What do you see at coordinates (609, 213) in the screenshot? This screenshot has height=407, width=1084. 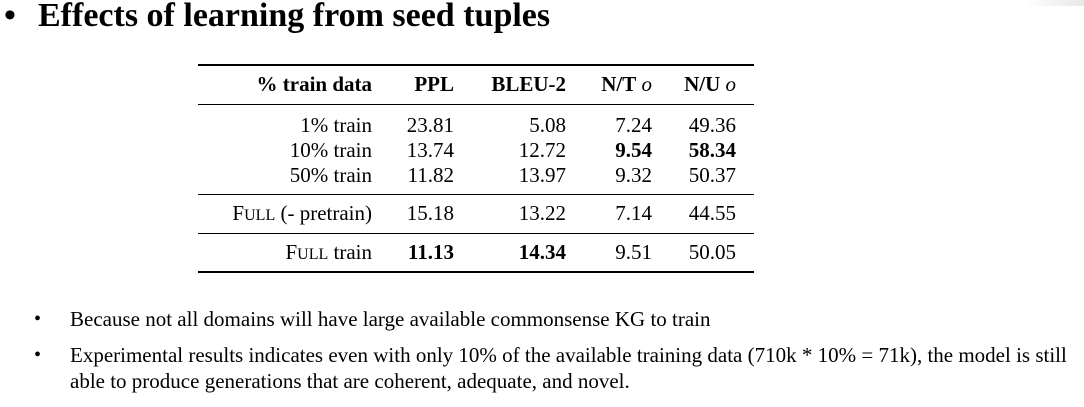 I see `cell-nt: 7.14` at bounding box center [609, 213].